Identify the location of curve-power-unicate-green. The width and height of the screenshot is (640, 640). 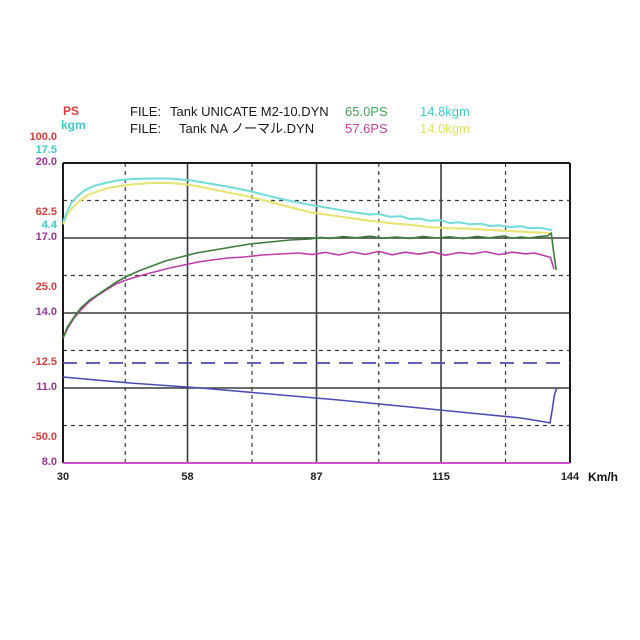
(309, 285).